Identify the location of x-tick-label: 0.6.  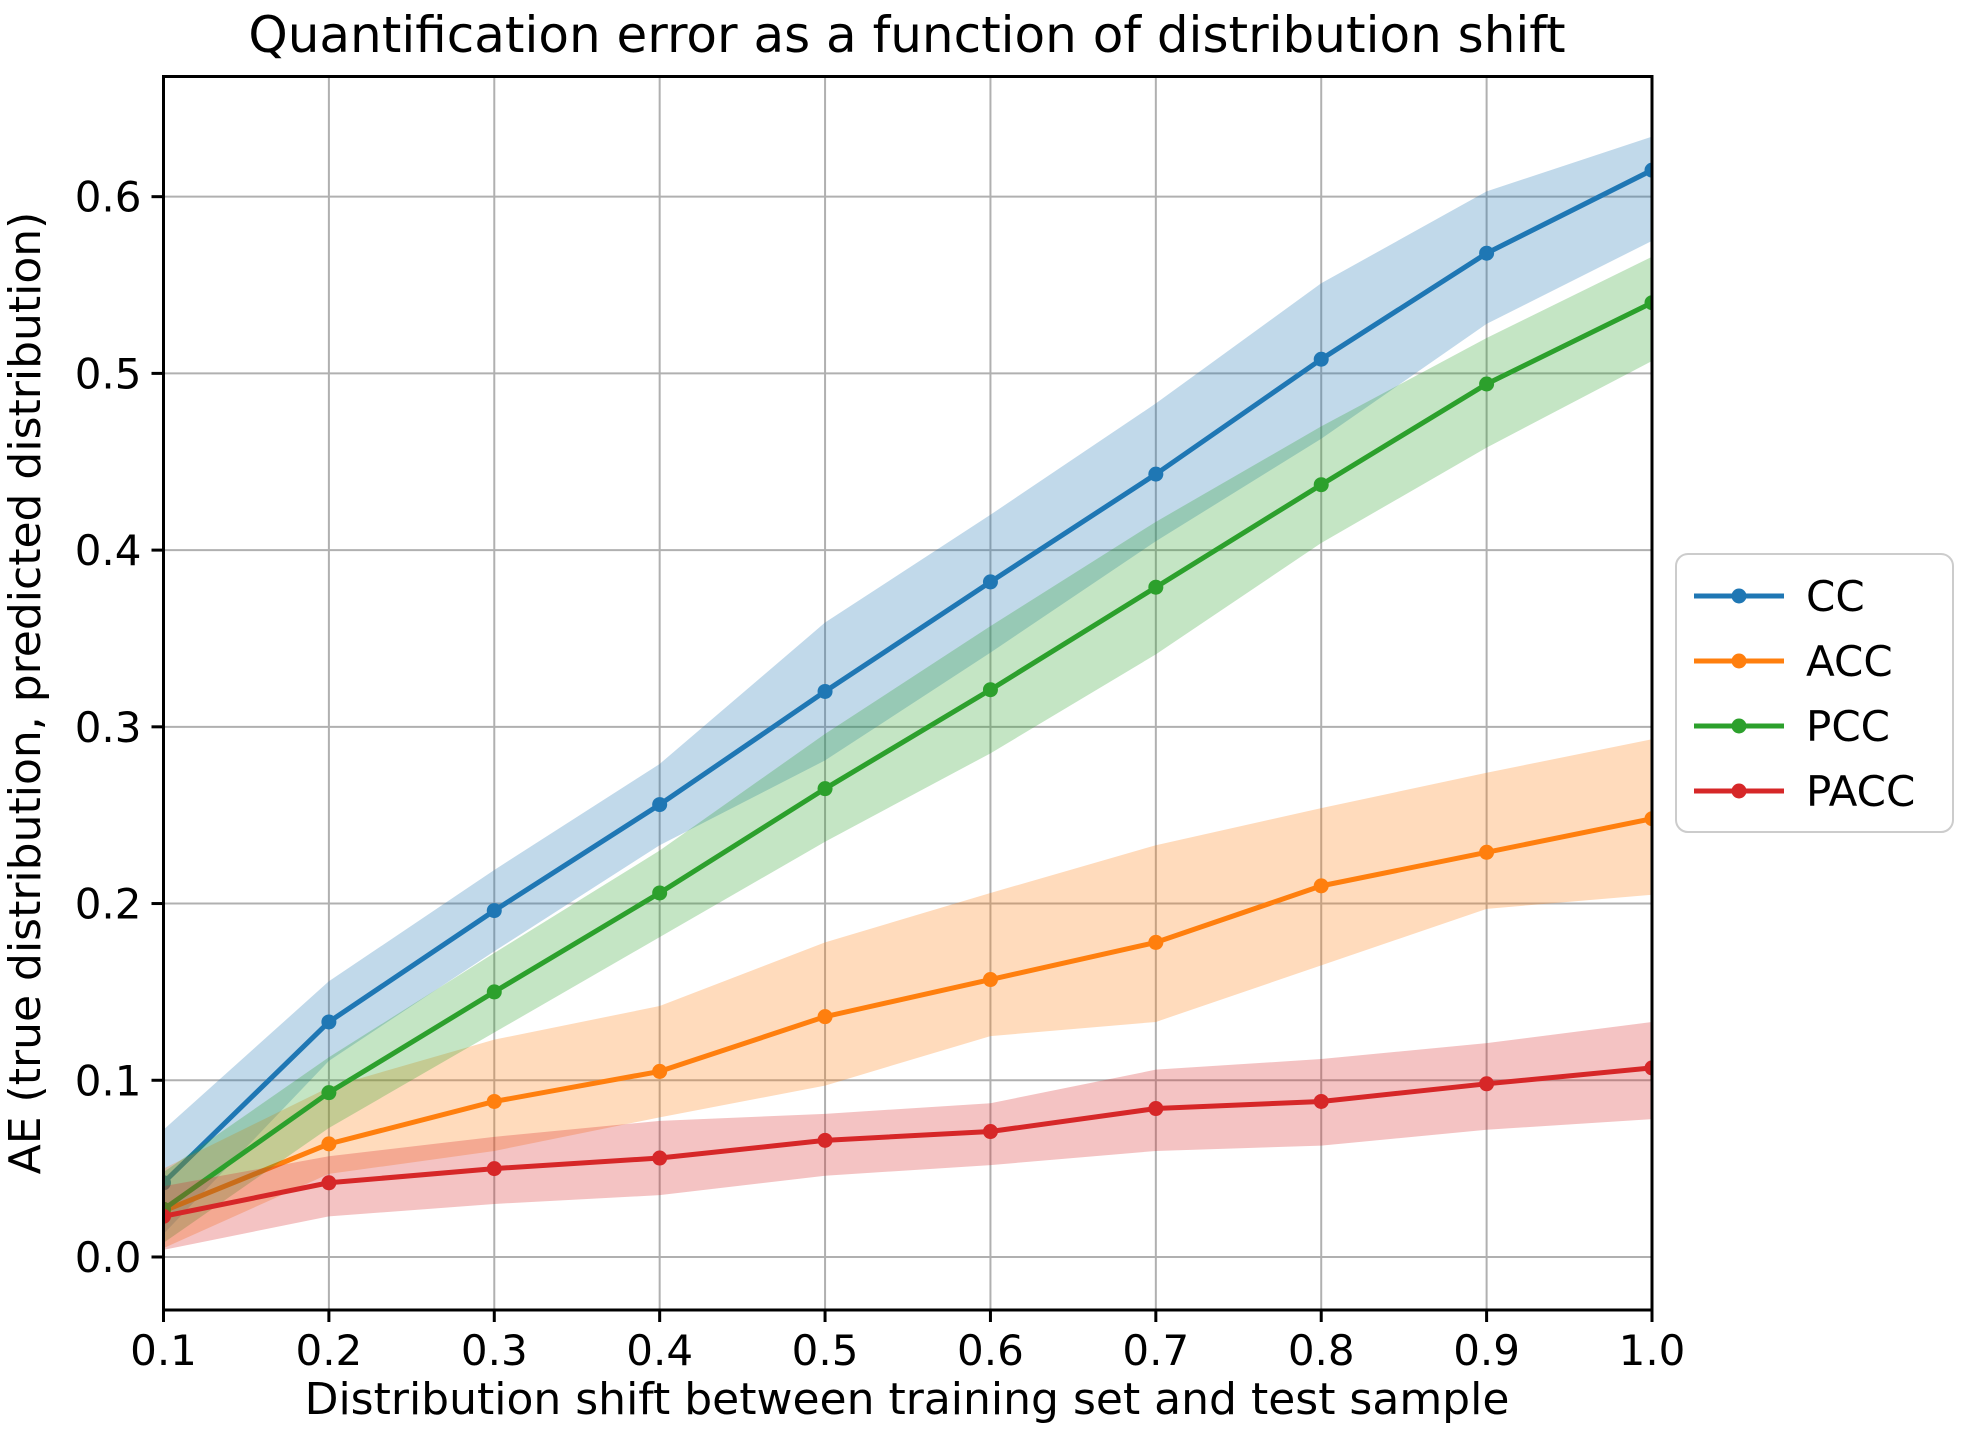
(990, 1350).